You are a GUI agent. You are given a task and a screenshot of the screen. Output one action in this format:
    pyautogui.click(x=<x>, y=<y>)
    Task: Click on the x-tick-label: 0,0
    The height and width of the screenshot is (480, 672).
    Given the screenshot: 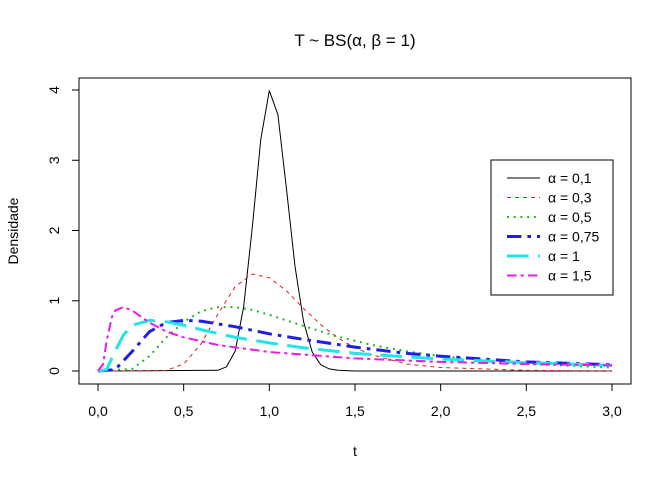 What is the action you would take?
    pyautogui.click(x=98, y=411)
    